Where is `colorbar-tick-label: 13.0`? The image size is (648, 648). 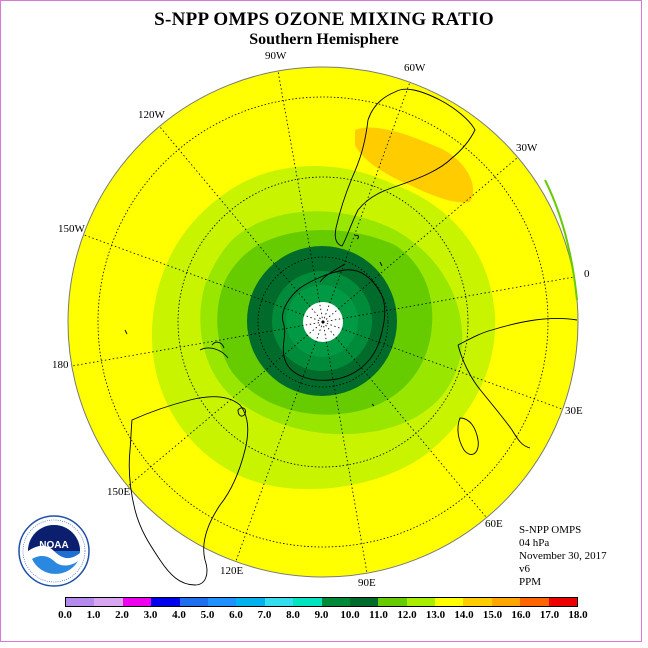
colorbar-tick-label: 13.0 is located at coordinates (435, 615).